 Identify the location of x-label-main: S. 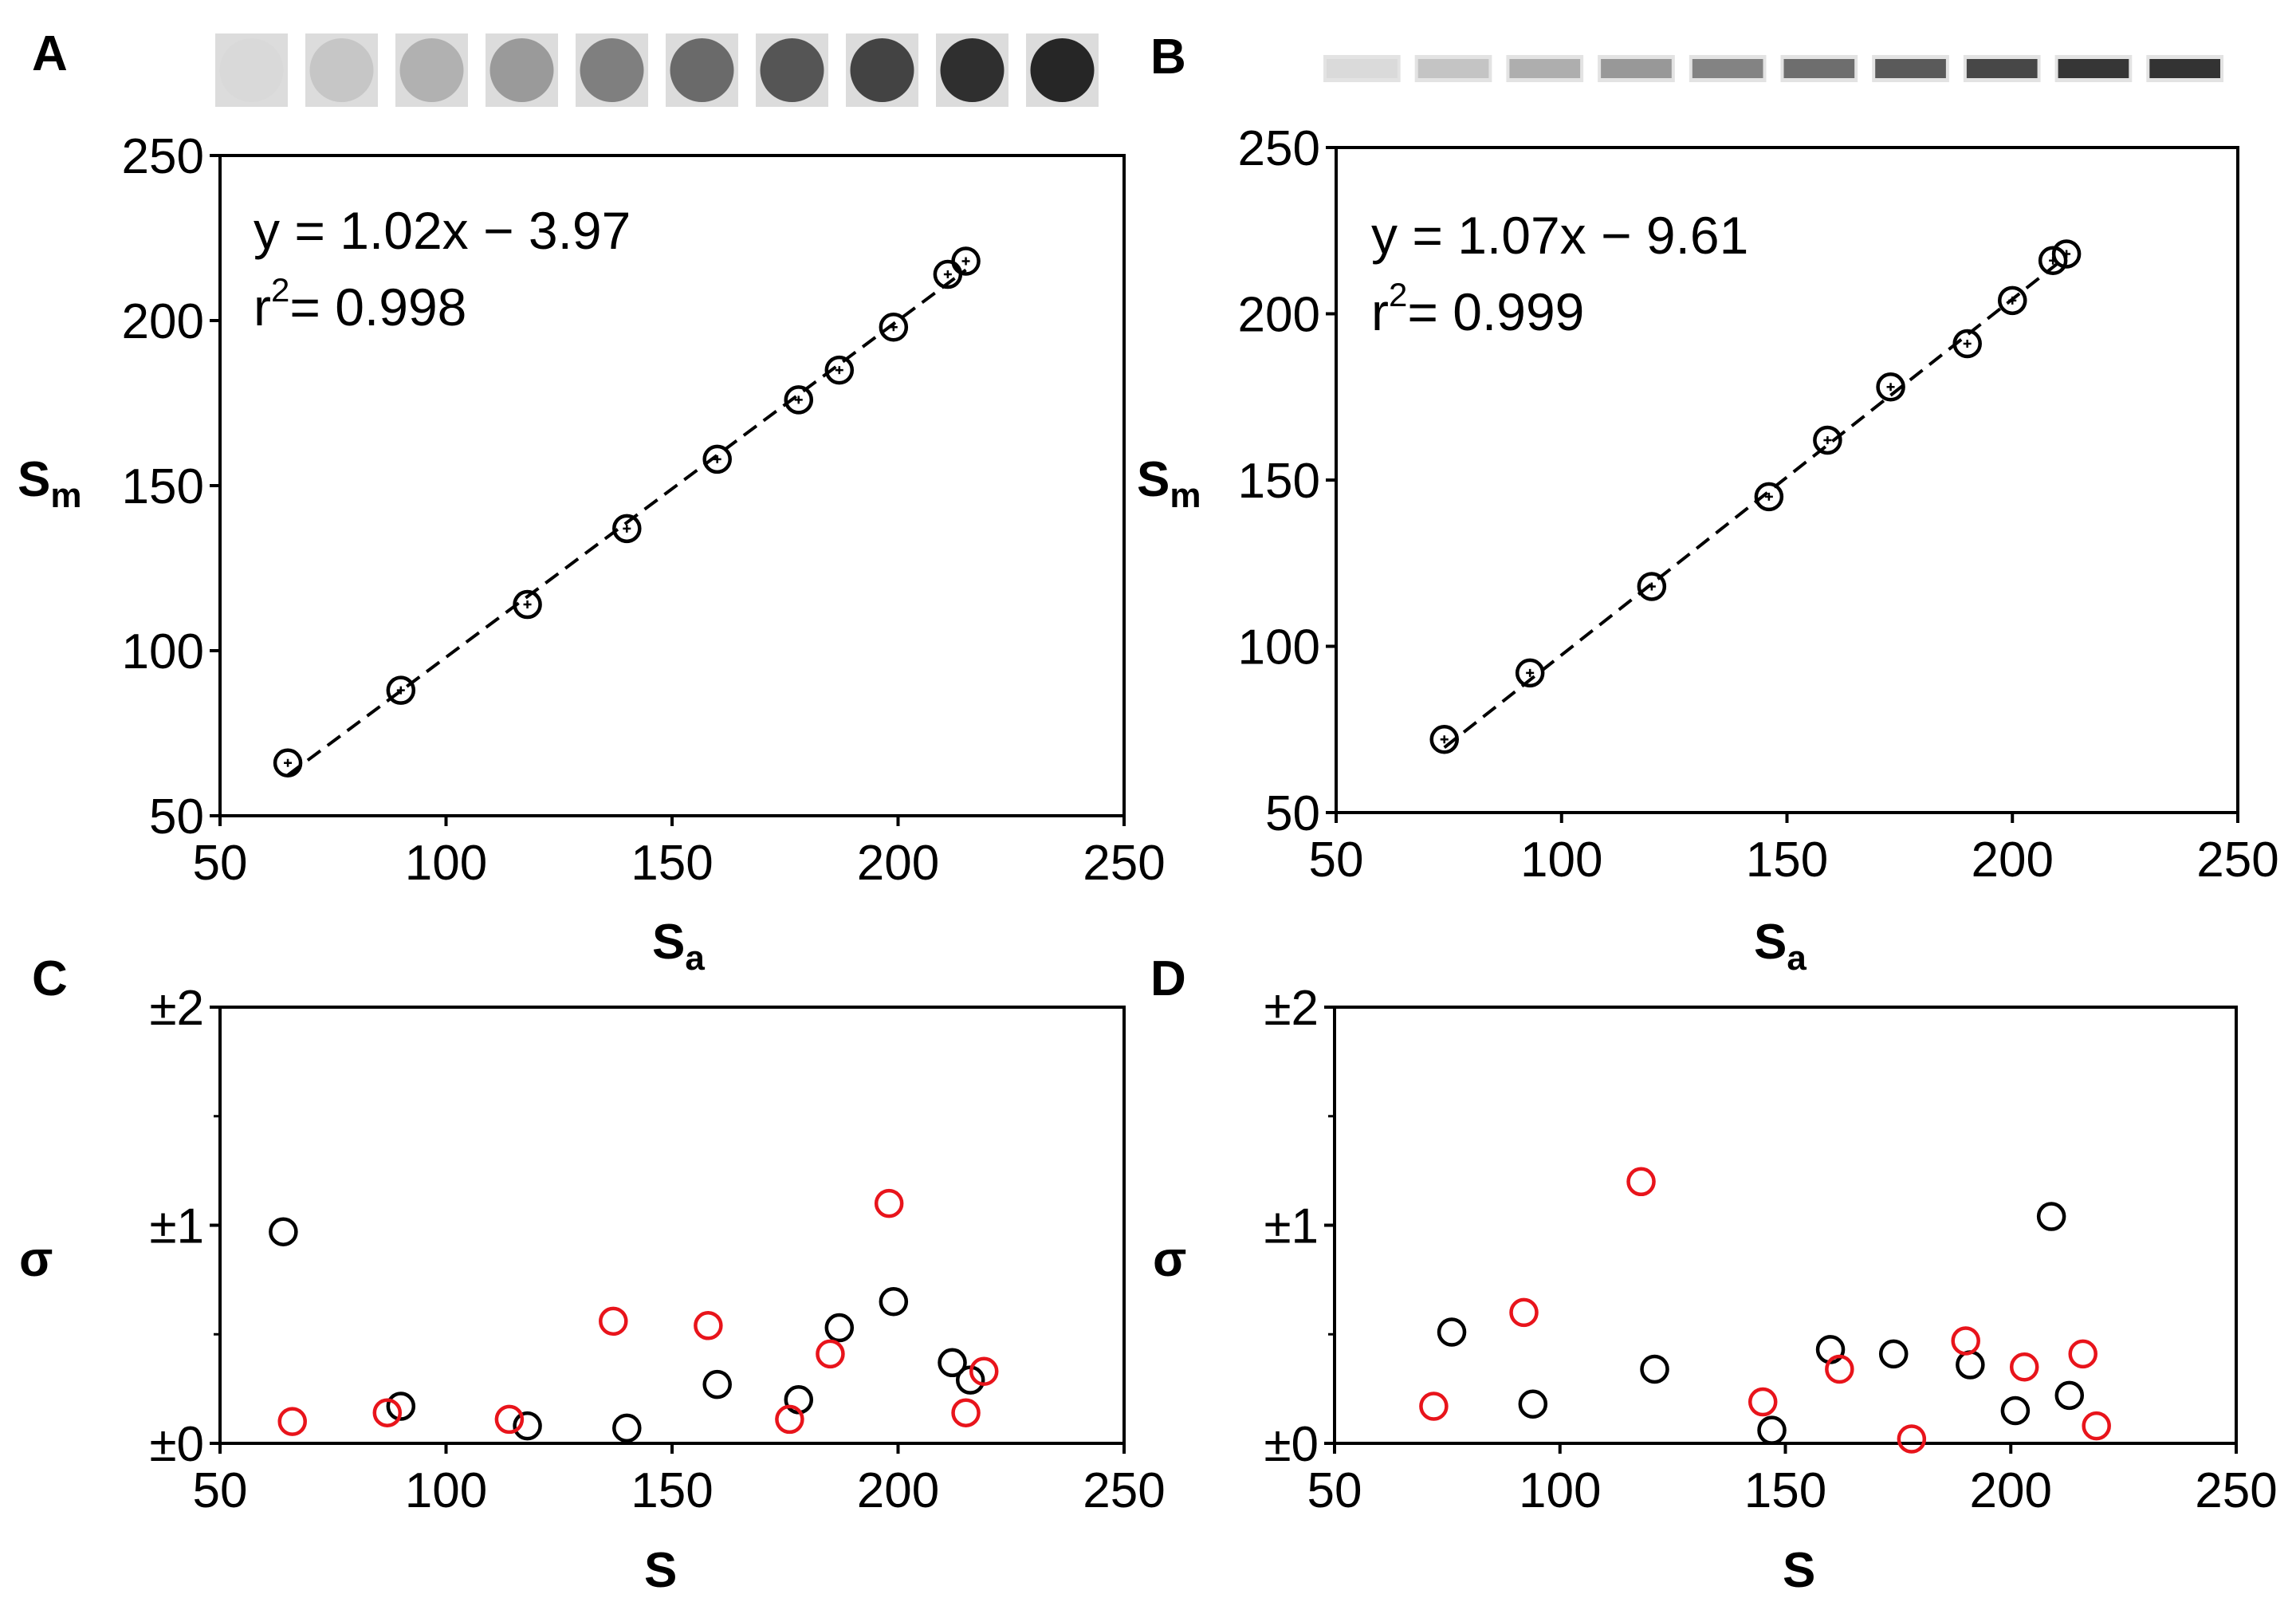
(1770, 942).